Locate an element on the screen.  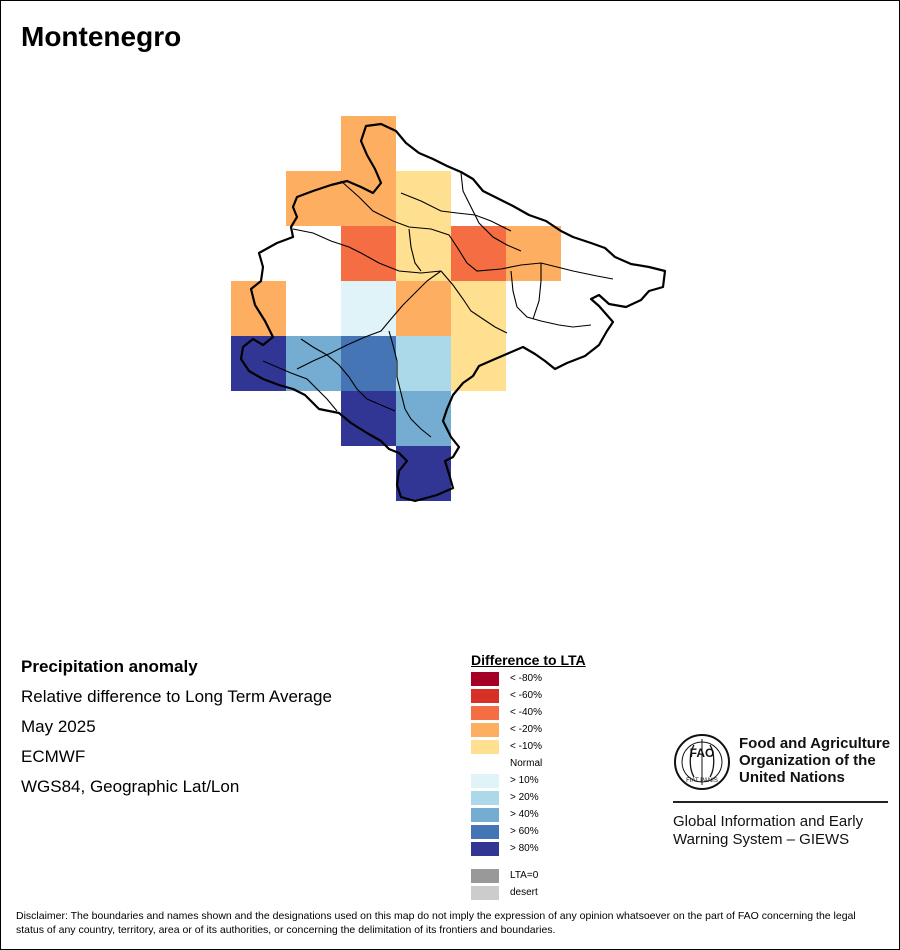
legend-row: > 60% is located at coordinates (528, 833).